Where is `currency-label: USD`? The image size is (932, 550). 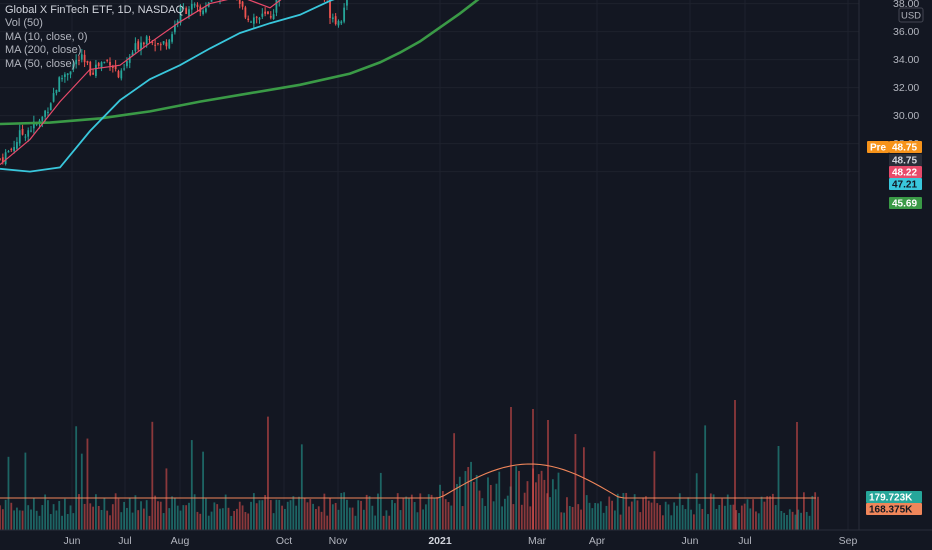 currency-label: USD is located at coordinates (911, 16).